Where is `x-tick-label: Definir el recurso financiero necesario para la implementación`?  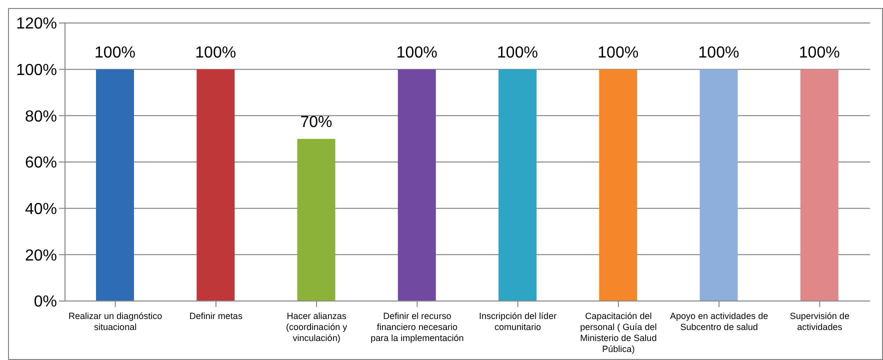 x-tick-label: Definir el recurso financiero necesario para la implementación is located at coordinates (417, 327).